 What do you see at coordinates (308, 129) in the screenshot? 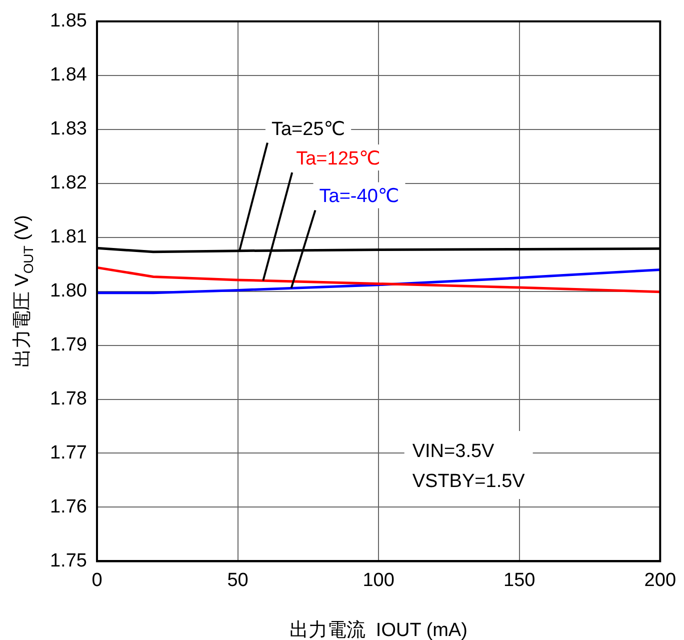
I see `text: Ta=25℃` at bounding box center [308, 129].